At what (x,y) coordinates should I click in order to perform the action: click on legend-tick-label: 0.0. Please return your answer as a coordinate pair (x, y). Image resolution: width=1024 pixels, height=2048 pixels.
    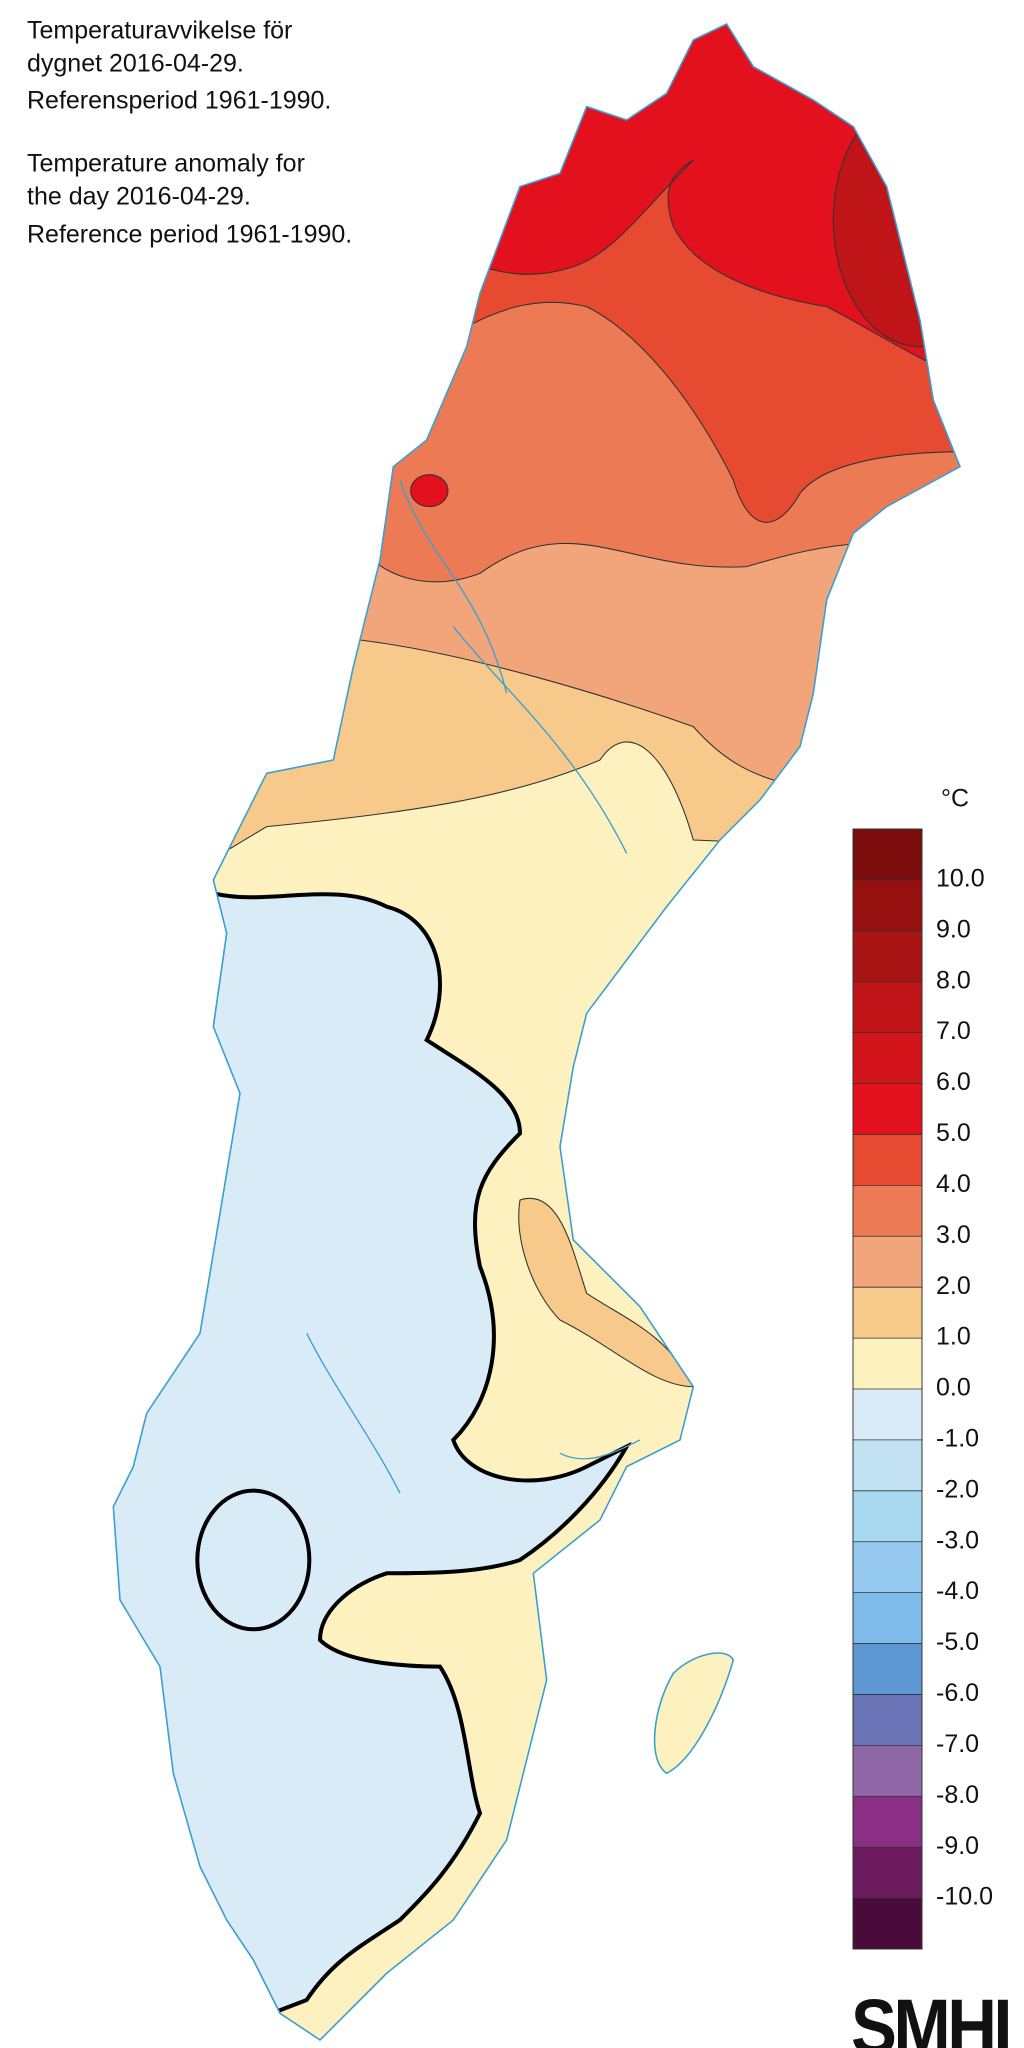
    Looking at the image, I should click on (953, 1388).